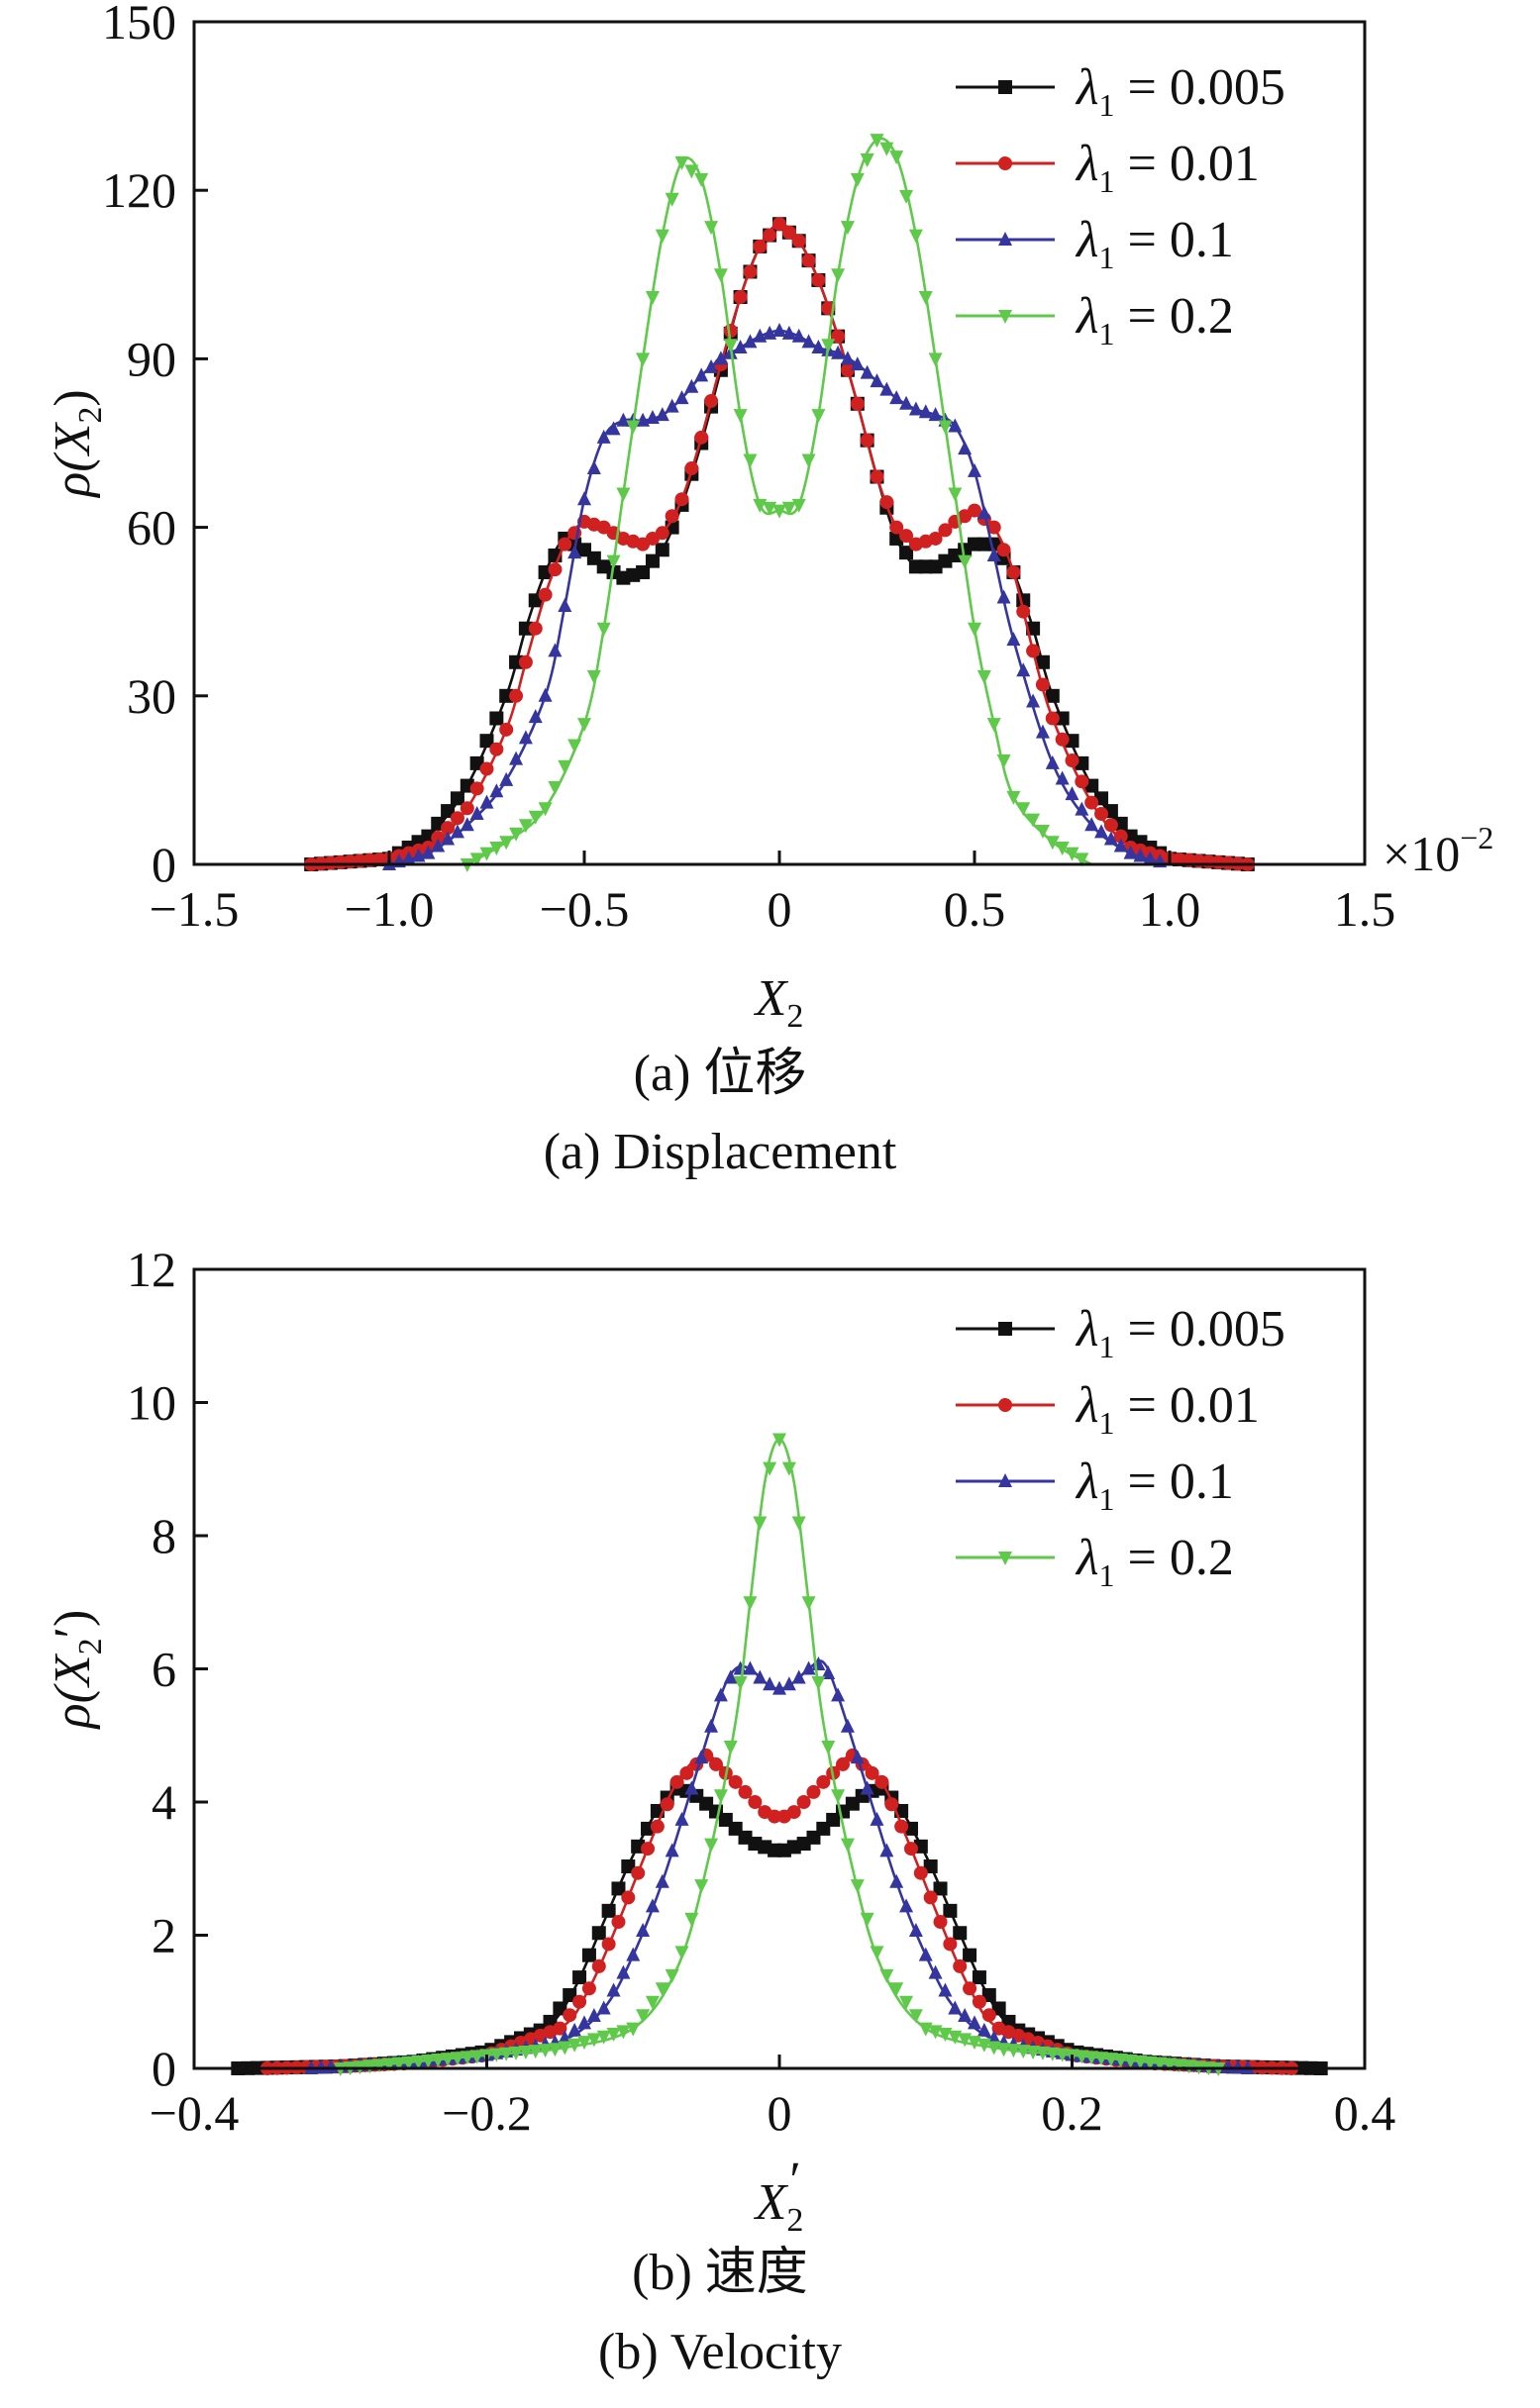 The width and height of the screenshot is (1540, 2408). I want to click on legend-swatch-marker, so click(1005, 1480).